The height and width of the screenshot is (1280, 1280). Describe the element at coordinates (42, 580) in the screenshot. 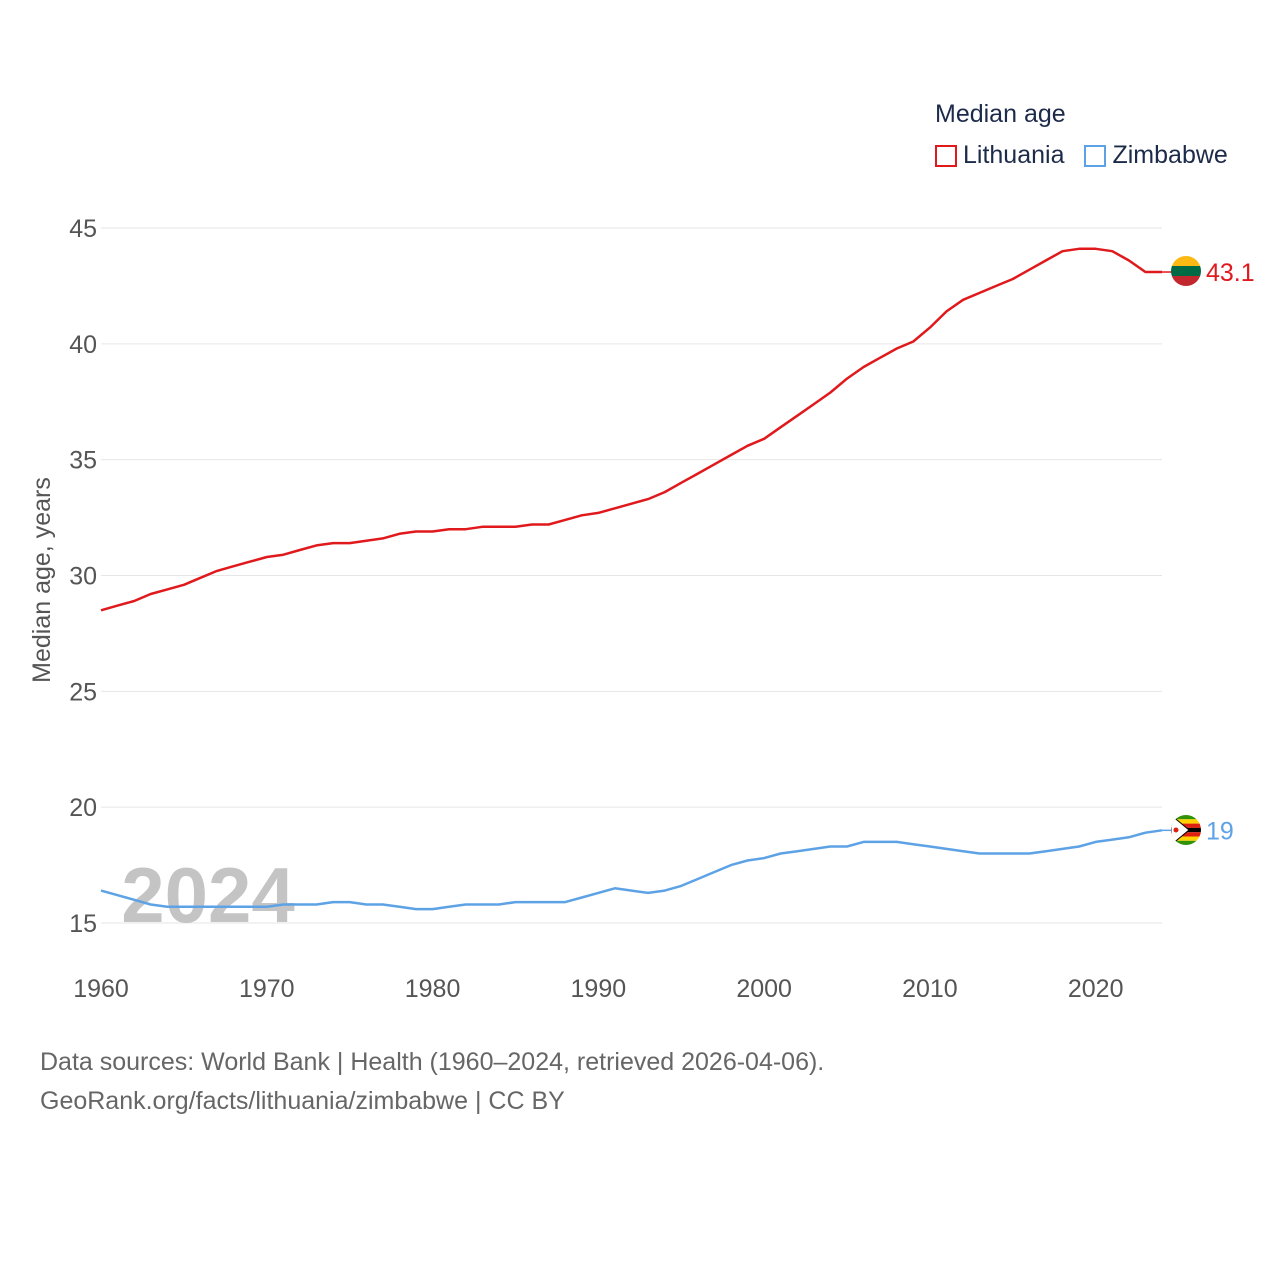

I see `y-axis-label: Median age, years` at that location.